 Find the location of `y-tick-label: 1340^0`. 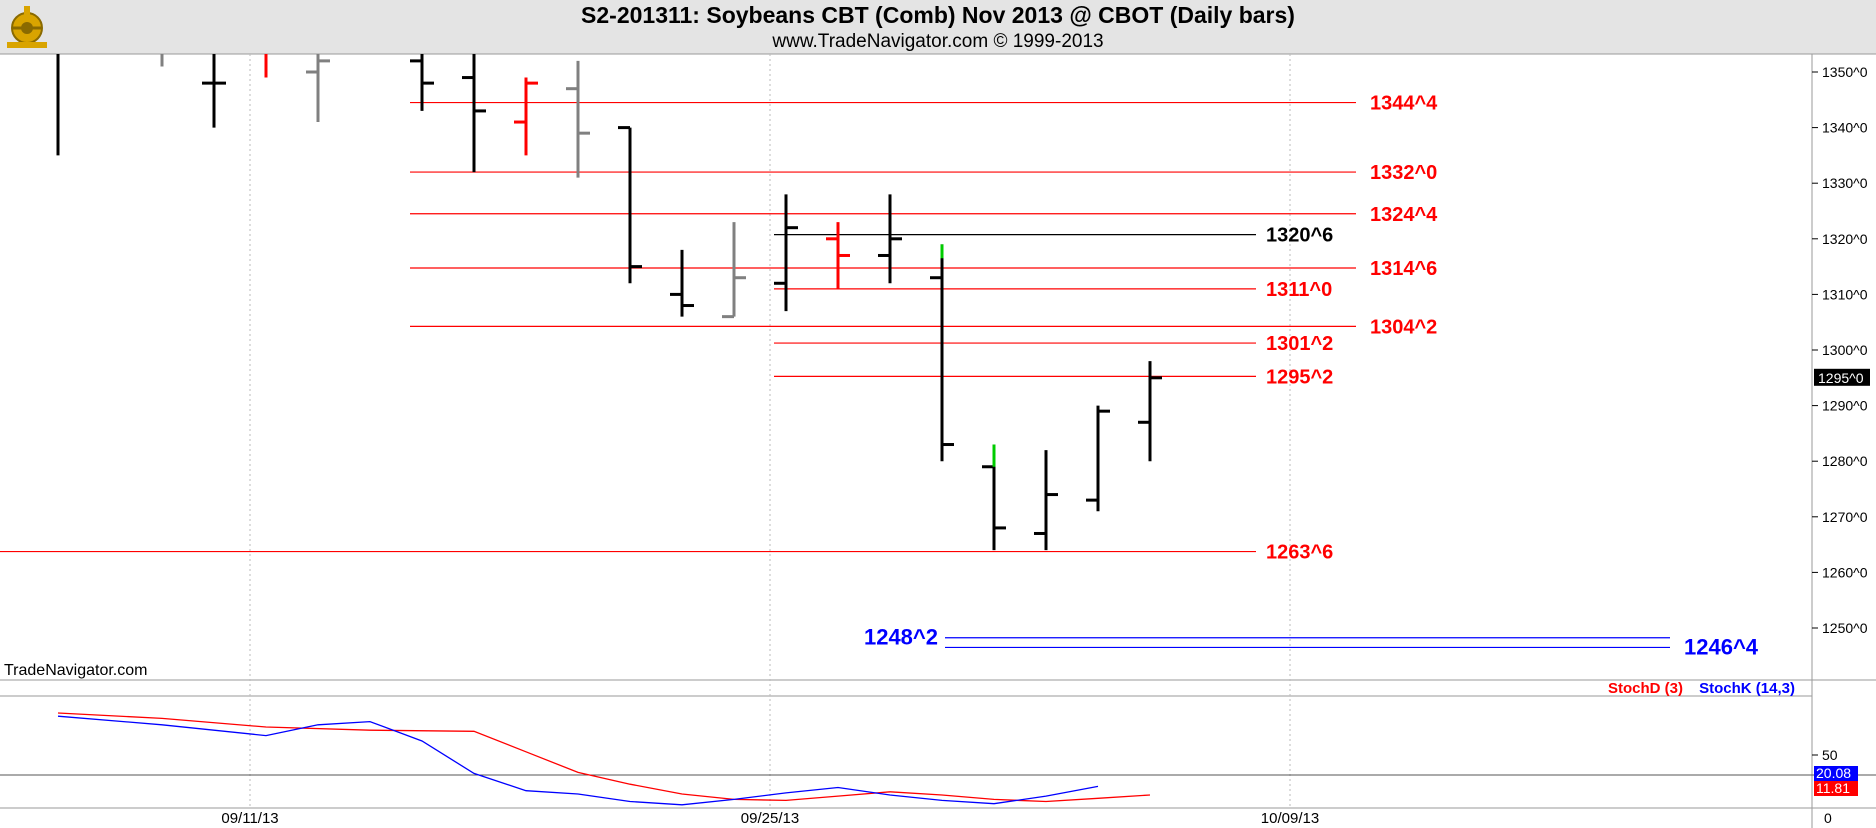

y-tick-label: 1340^0 is located at coordinates (1845, 128).